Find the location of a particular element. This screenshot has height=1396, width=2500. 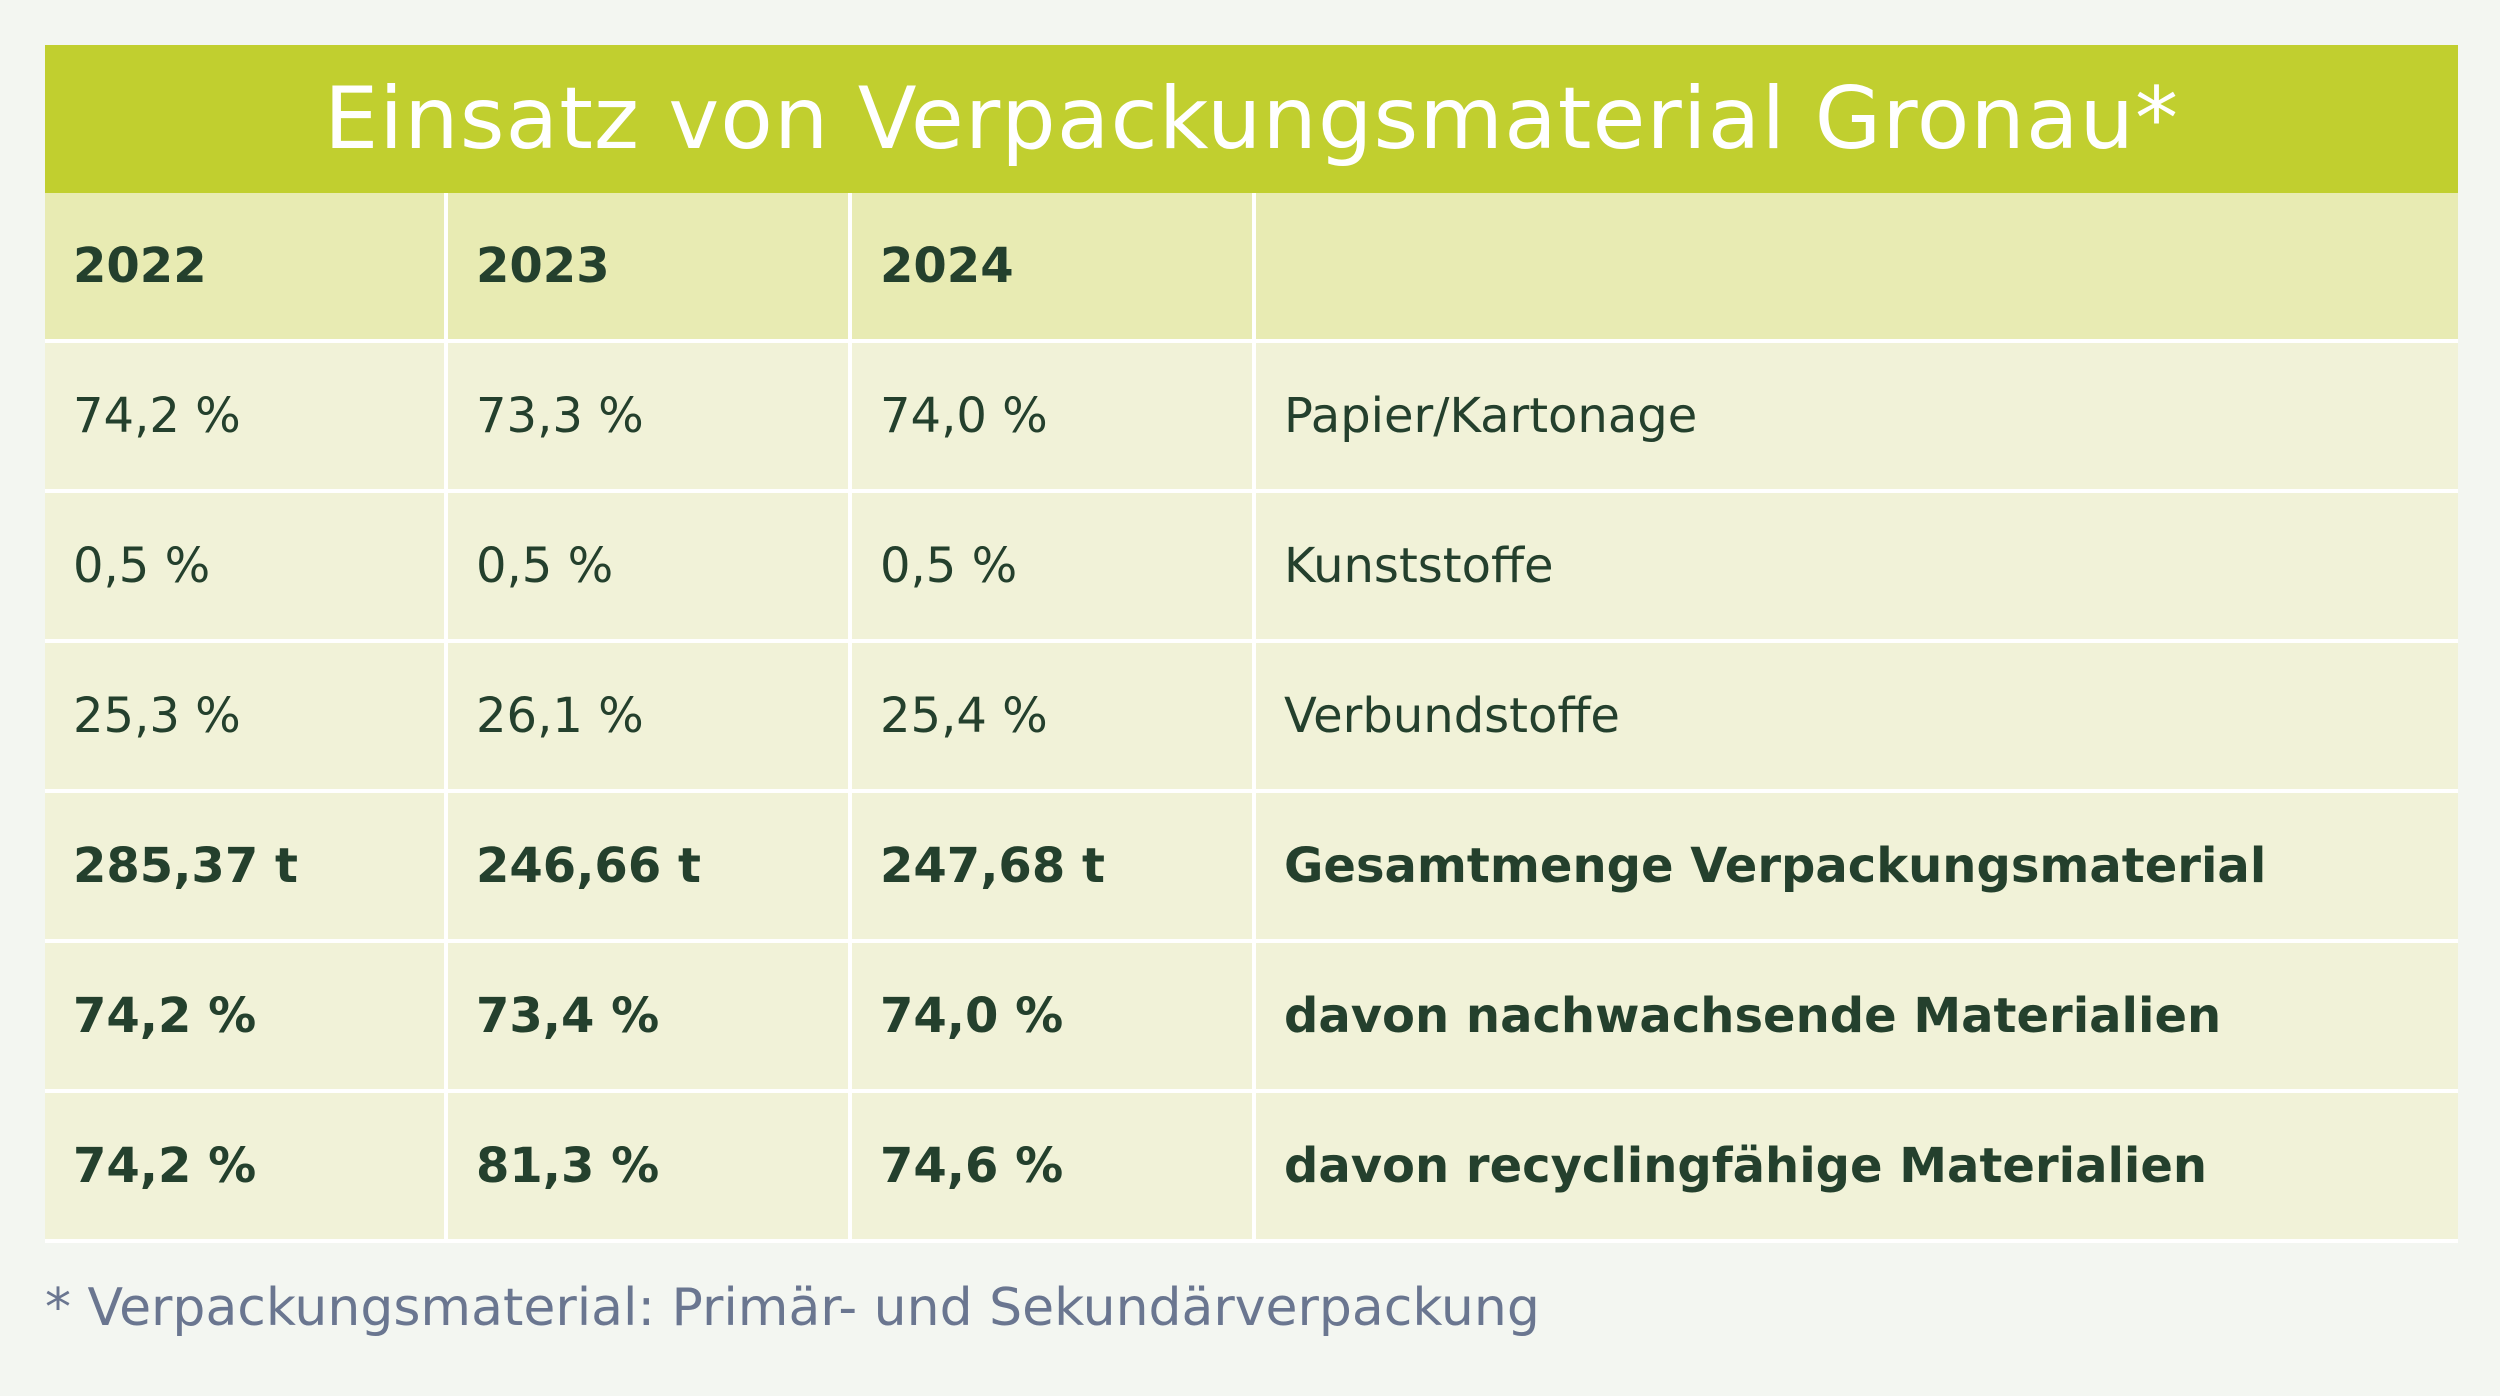

row-label: davon nachwachsende Materialien is located at coordinates (1857, 1018).